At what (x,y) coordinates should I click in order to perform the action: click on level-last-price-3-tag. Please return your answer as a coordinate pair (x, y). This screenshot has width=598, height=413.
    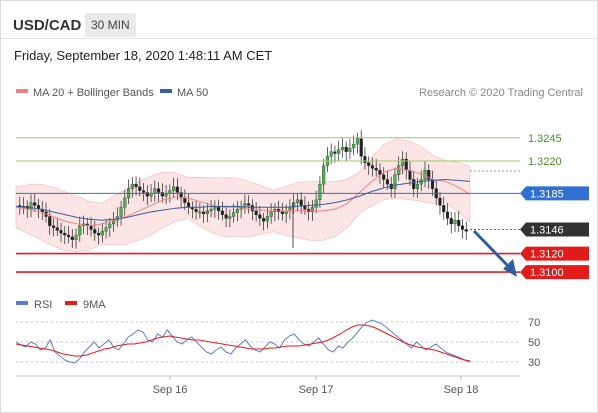
    Looking at the image, I should click on (554, 229).